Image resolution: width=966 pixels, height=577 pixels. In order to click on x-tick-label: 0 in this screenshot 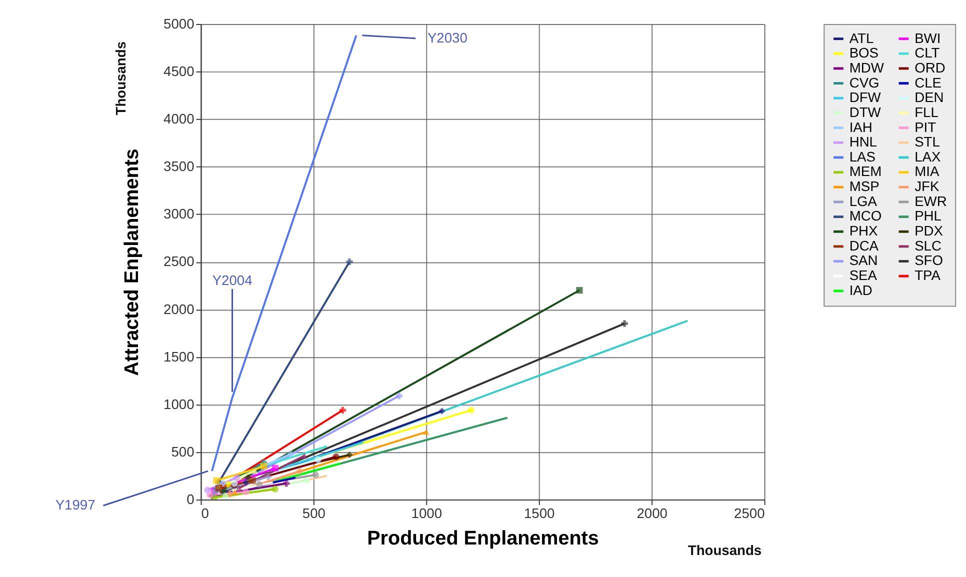, I will do `click(205, 512)`.